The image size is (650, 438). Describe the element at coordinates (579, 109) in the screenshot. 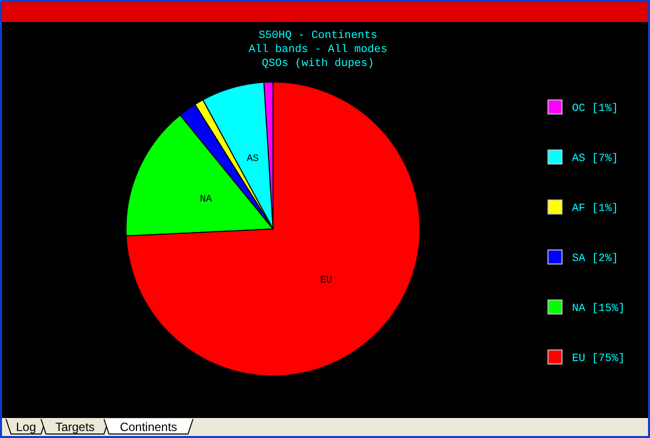

I see `legend-label: OC` at that location.